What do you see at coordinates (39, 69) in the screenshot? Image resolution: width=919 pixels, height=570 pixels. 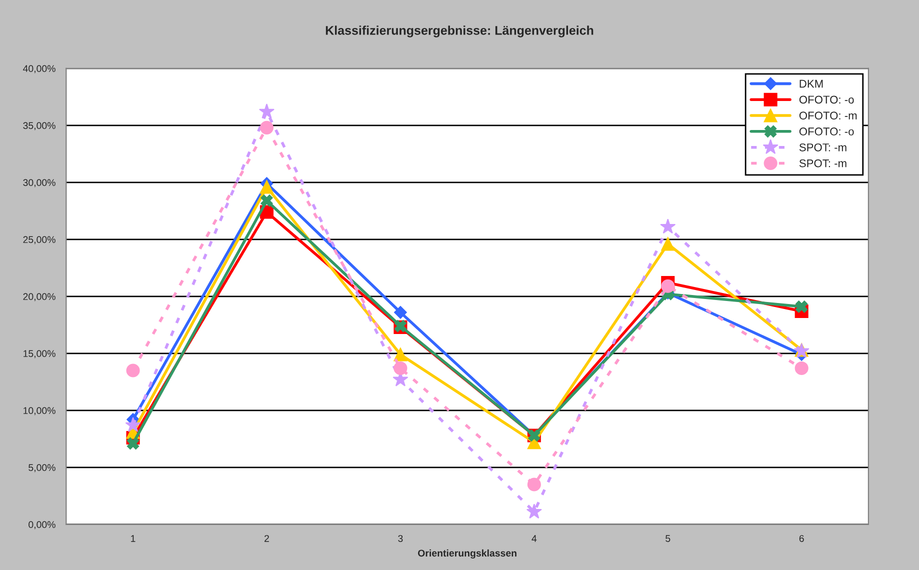 I see `y-tick-label: 40,00%` at bounding box center [39, 69].